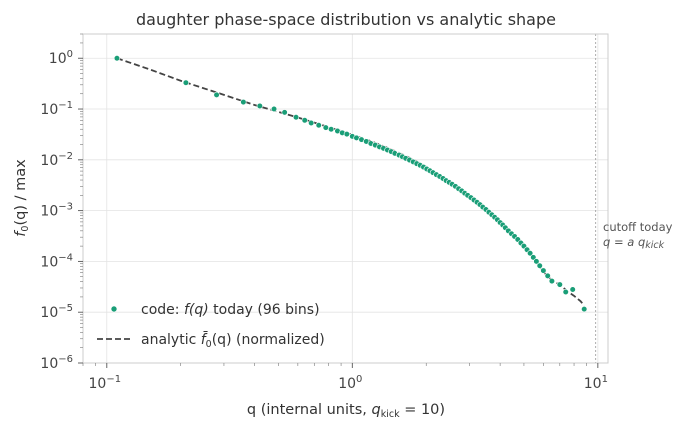  What do you see at coordinates (654, 245) in the screenshot?
I see `annotation-sub: kick` at bounding box center [654, 245].